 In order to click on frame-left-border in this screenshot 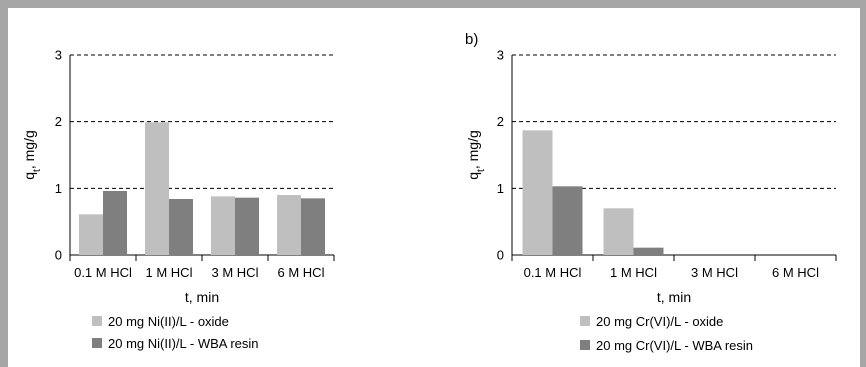, I will do `click(4, 183)`.